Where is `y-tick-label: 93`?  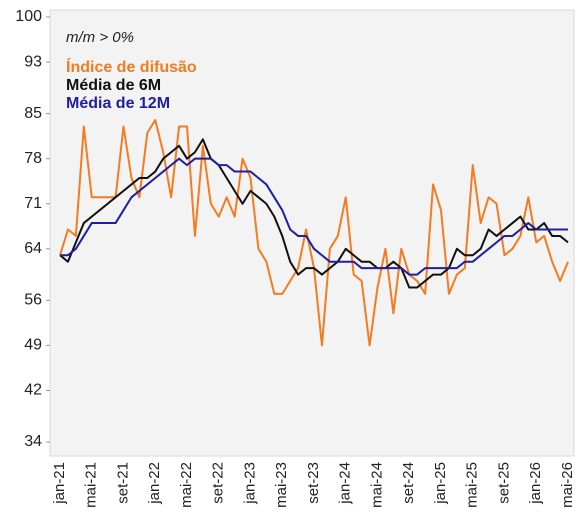 y-tick-label: 93 is located at coordinates (33, 61).